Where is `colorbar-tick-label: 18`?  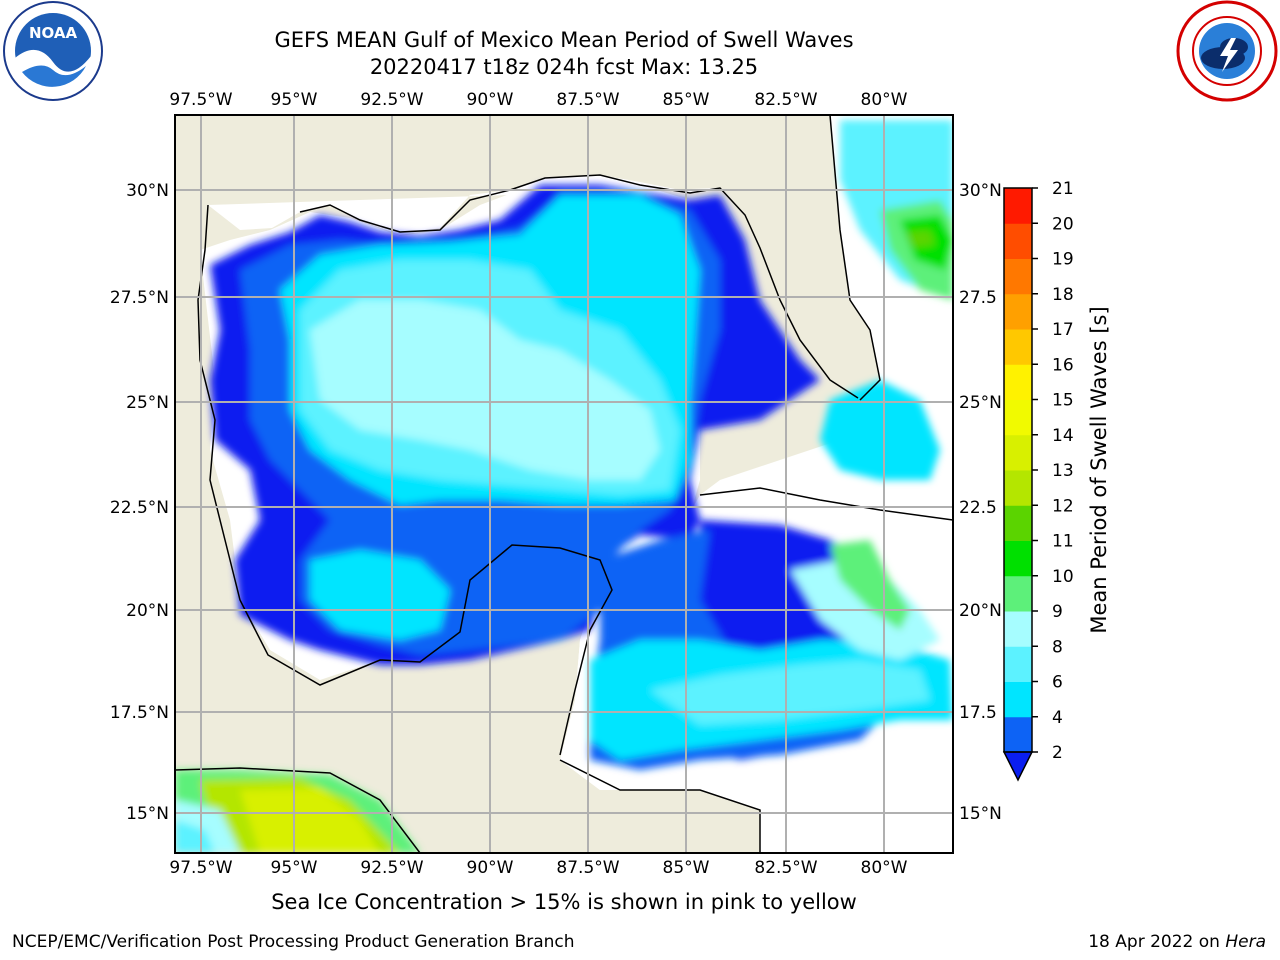 colorbar-tick-label: 18 is located at coordinates (1063, 295).